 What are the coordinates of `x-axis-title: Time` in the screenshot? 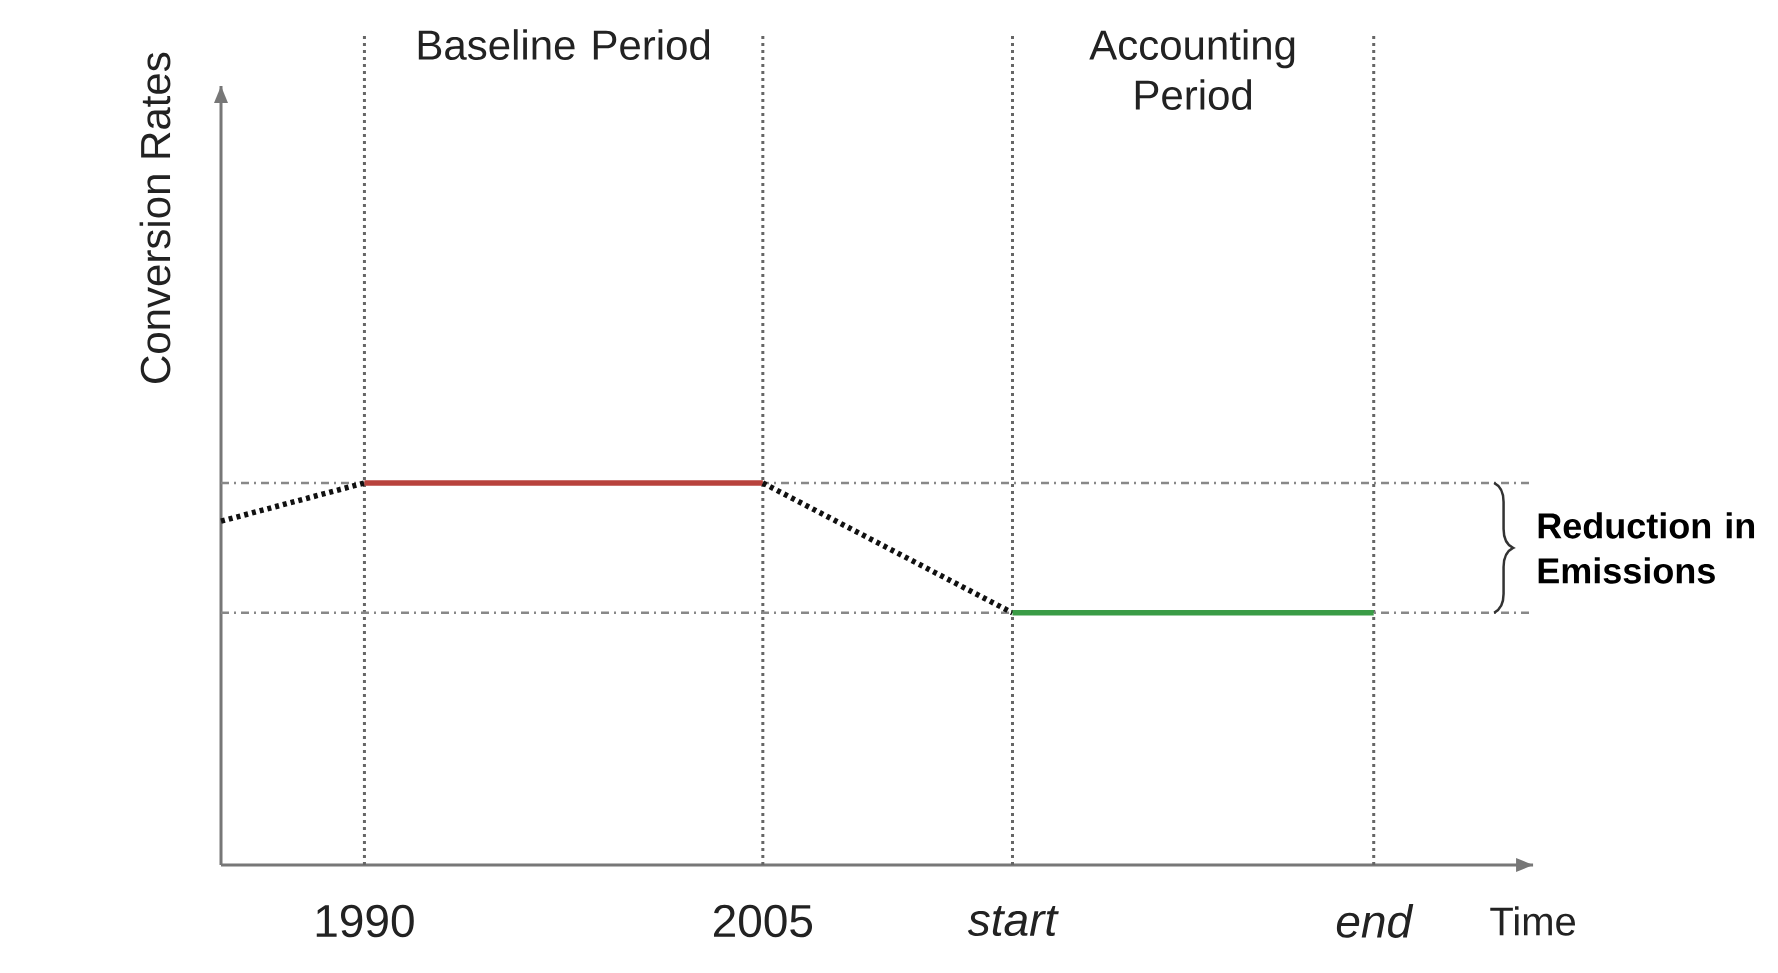 It's located at (1532, 921).